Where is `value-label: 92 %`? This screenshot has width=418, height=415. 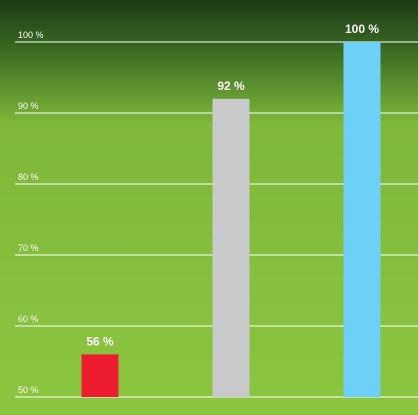
value-label: 92 % is located at coordinates (231, 86).